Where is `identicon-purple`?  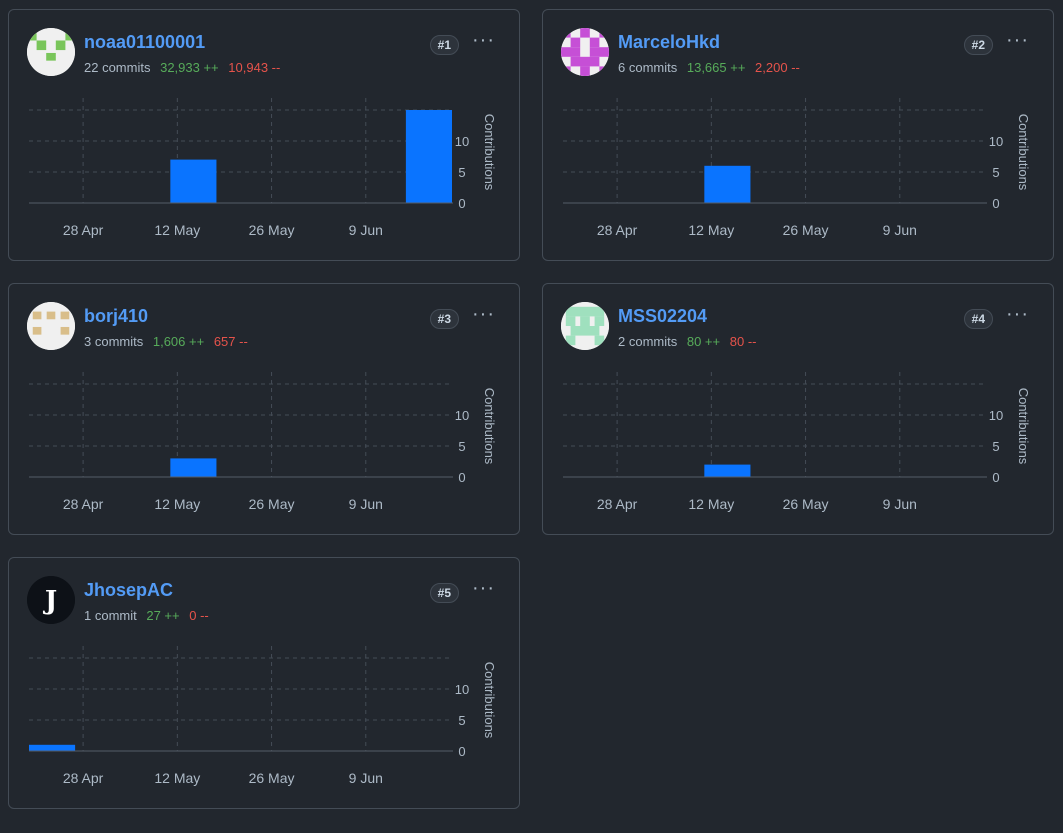 identicon-purple is located at coordinates (585, 52).